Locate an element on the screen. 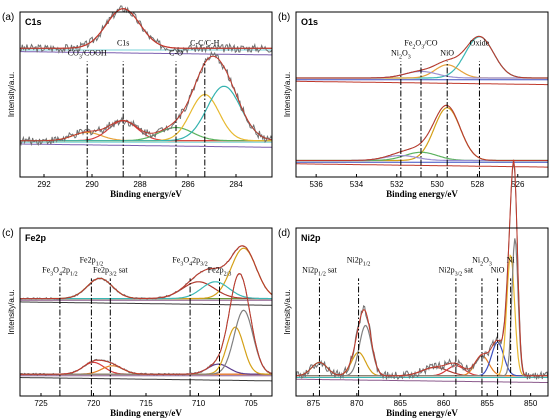 This screenshot has width=550, height=420. panel-label: (c) is located at coordinates (8, 233).